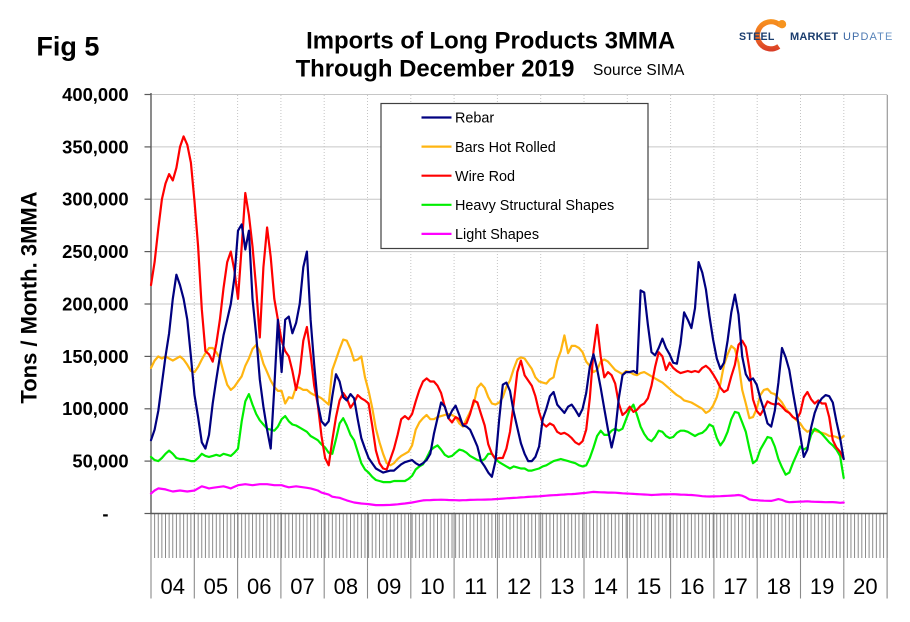 The image size is (910, 622). I want to click on svg-text: Tons / Month. 3MMA, so click(29, 297).